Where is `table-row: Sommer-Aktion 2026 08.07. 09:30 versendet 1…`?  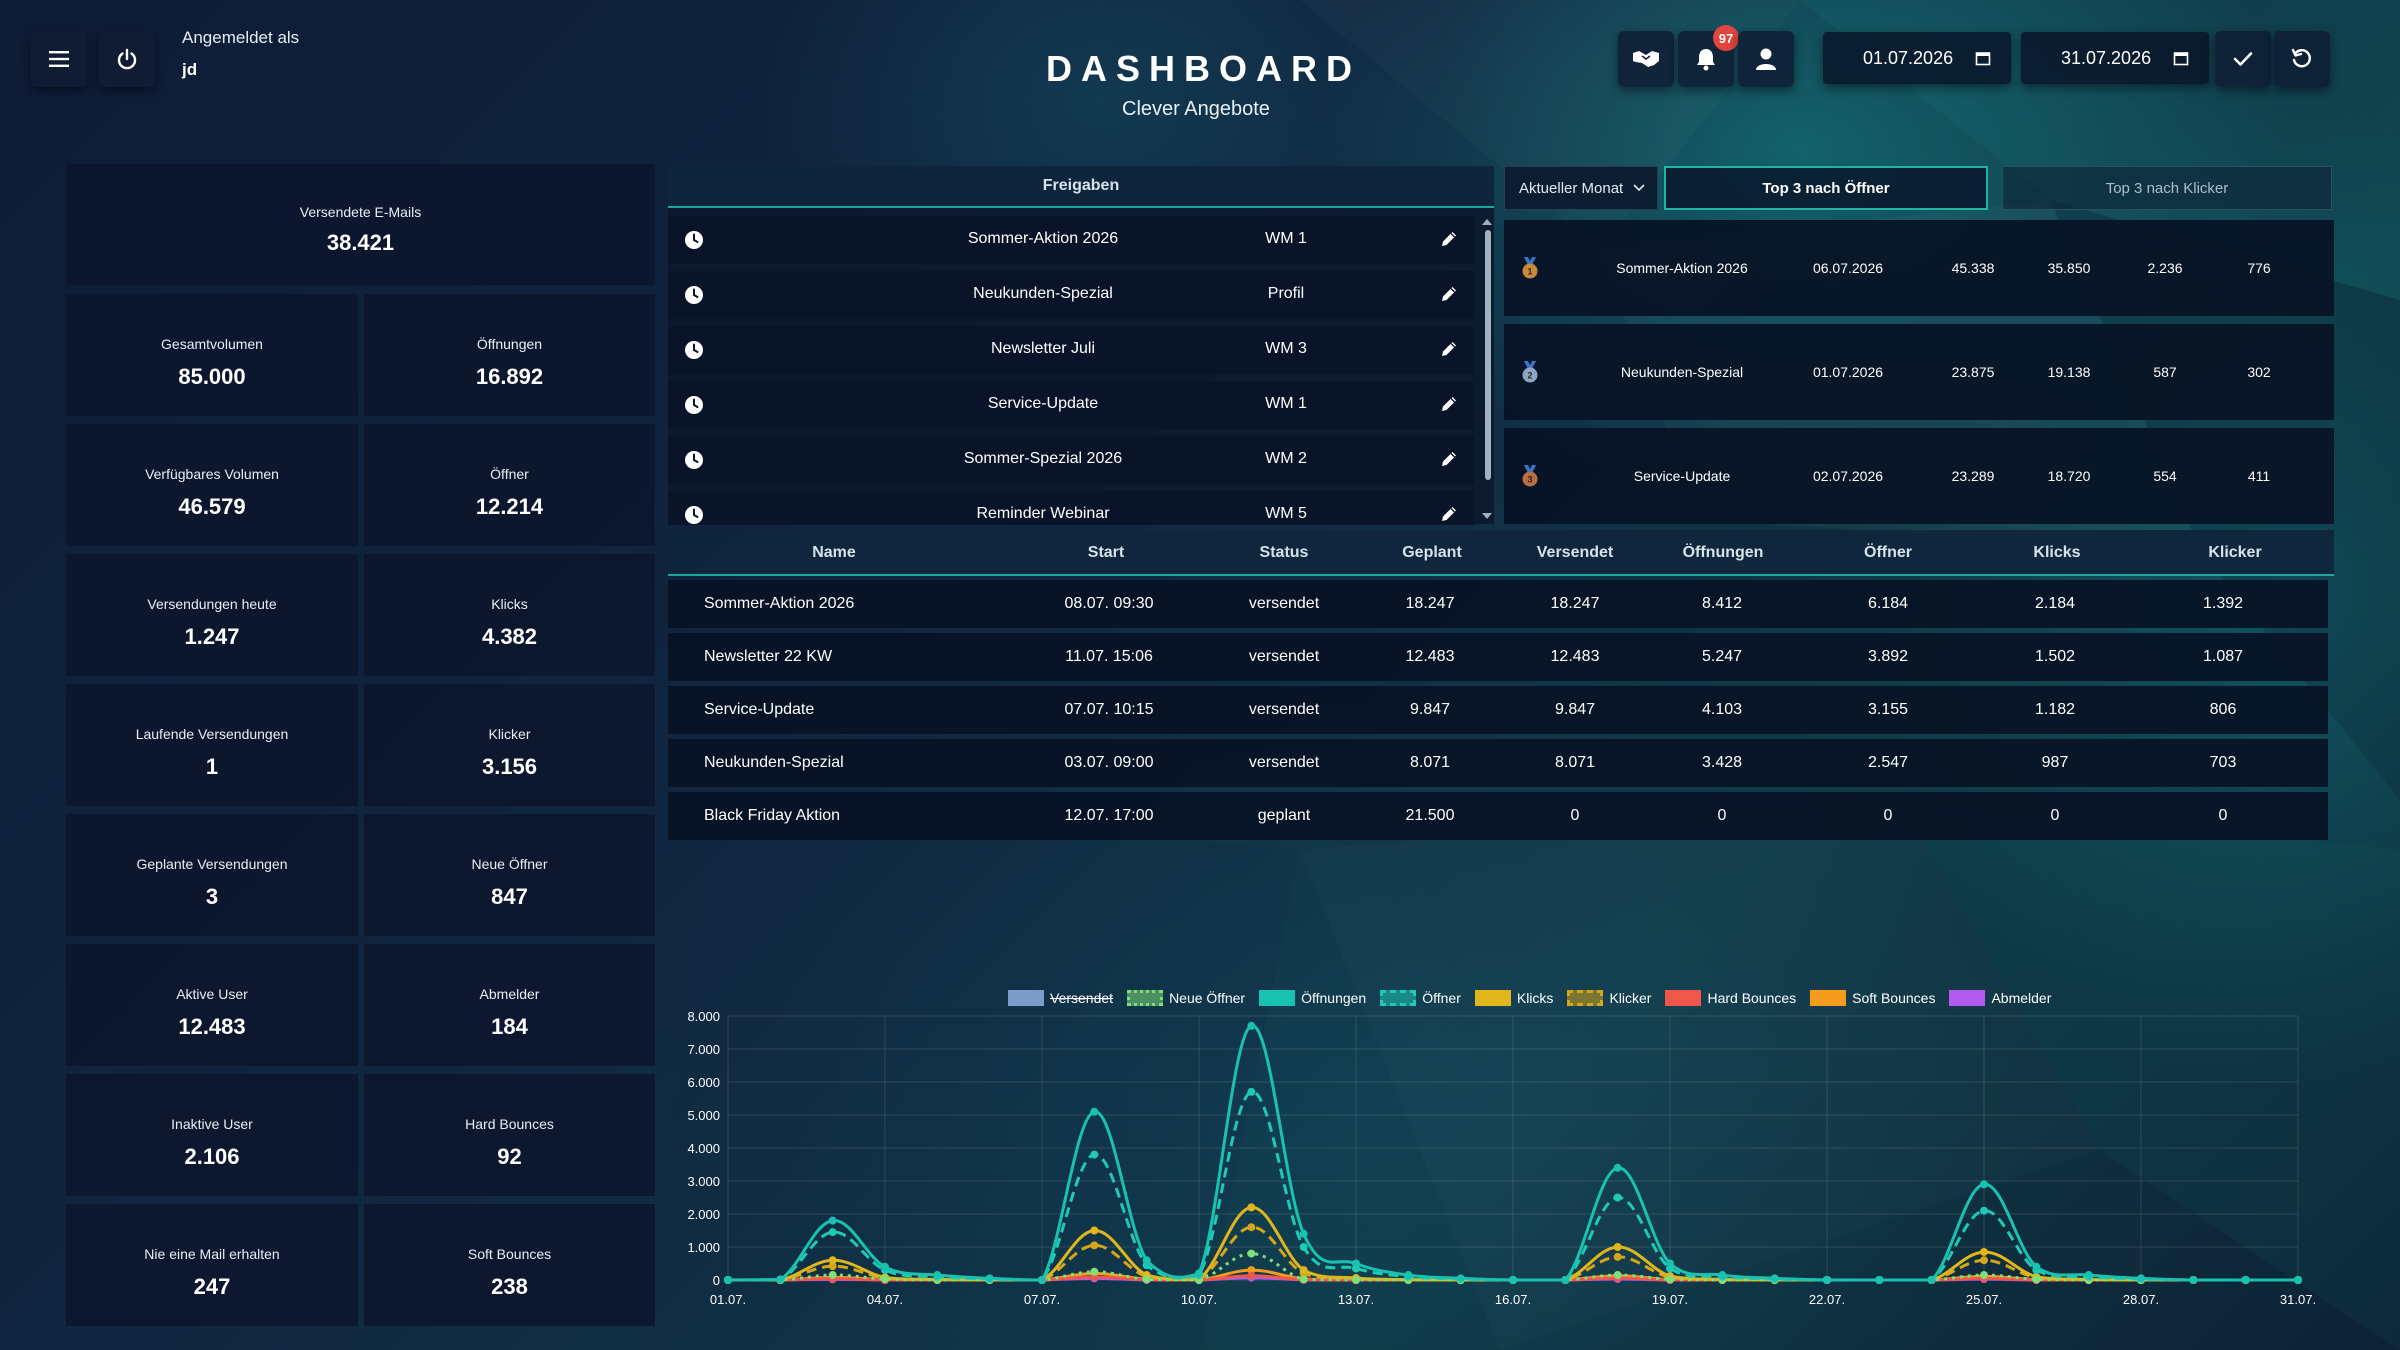
table-row: Sommer-Aktion 2026 08.07. 09:30 versendet 1… is located at coordinates (1498, 604).